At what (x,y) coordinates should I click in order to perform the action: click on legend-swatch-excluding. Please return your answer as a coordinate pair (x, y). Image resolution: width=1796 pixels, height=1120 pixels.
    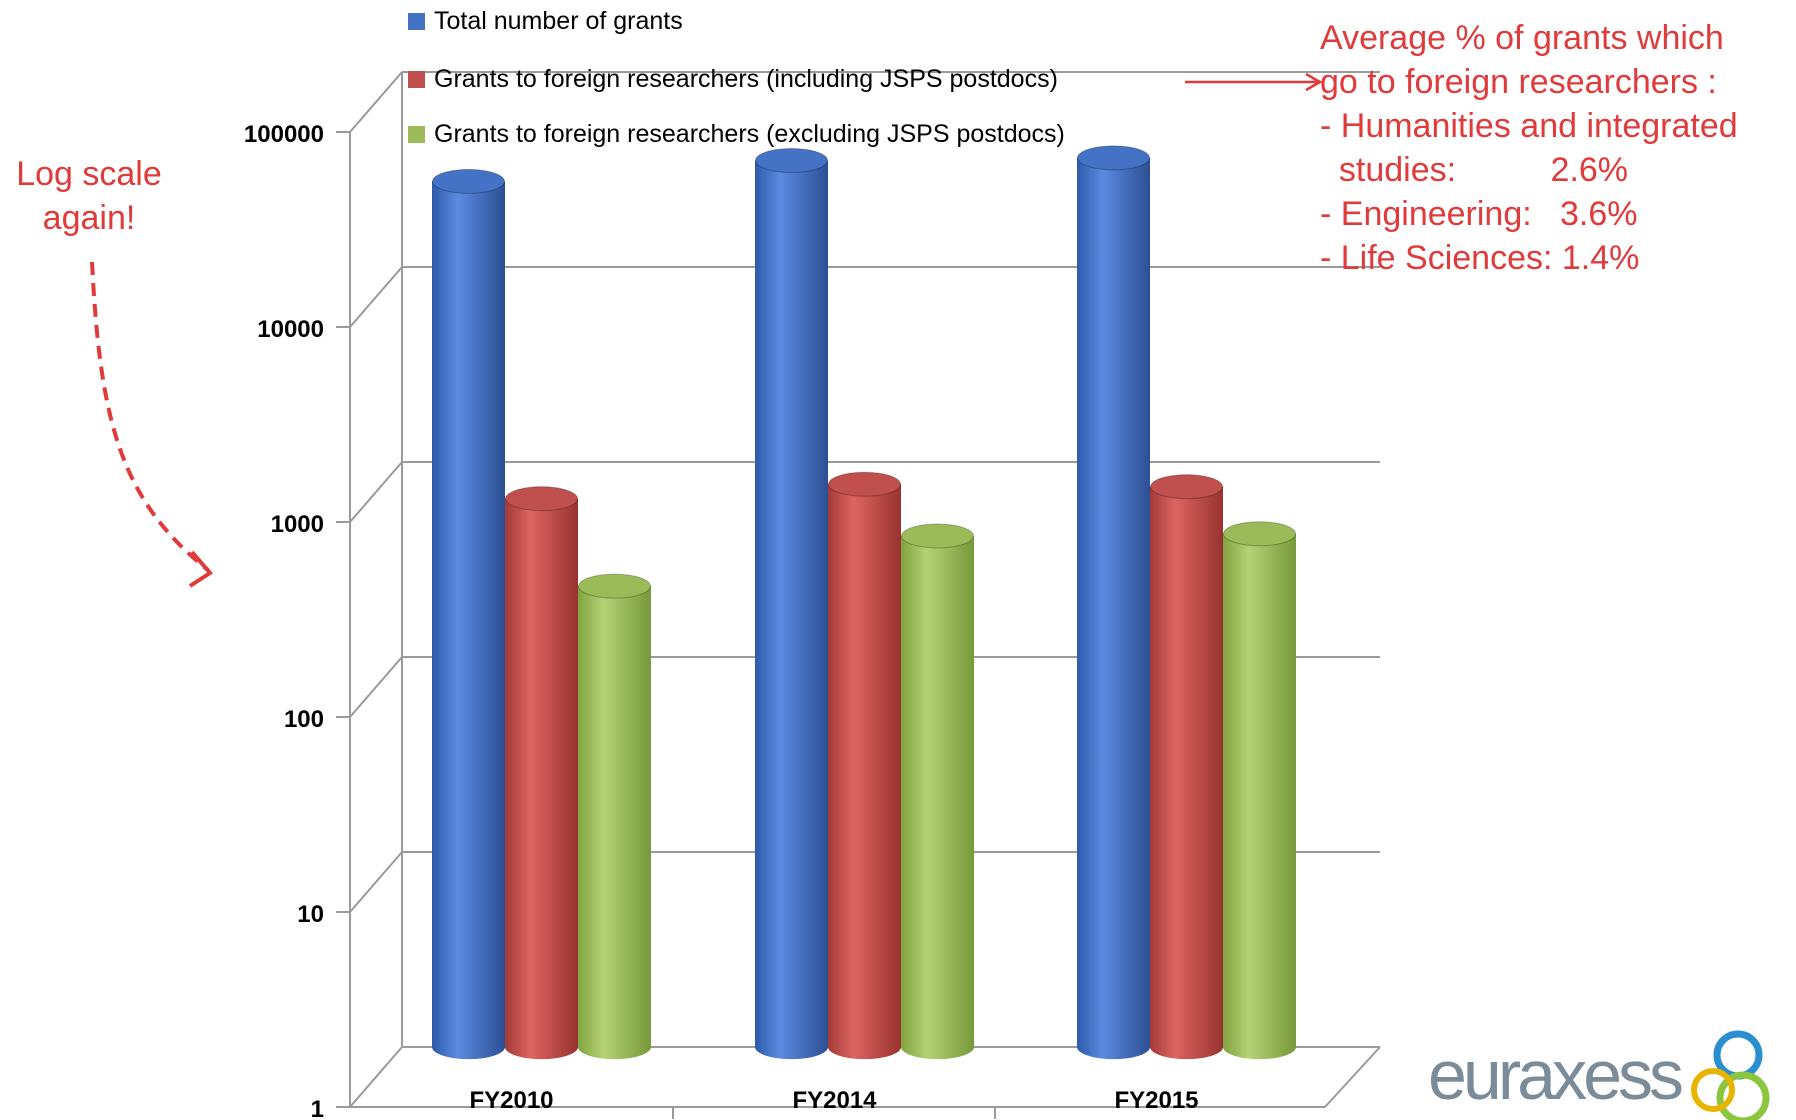
    Looking at the image, I should click on (416, 134).